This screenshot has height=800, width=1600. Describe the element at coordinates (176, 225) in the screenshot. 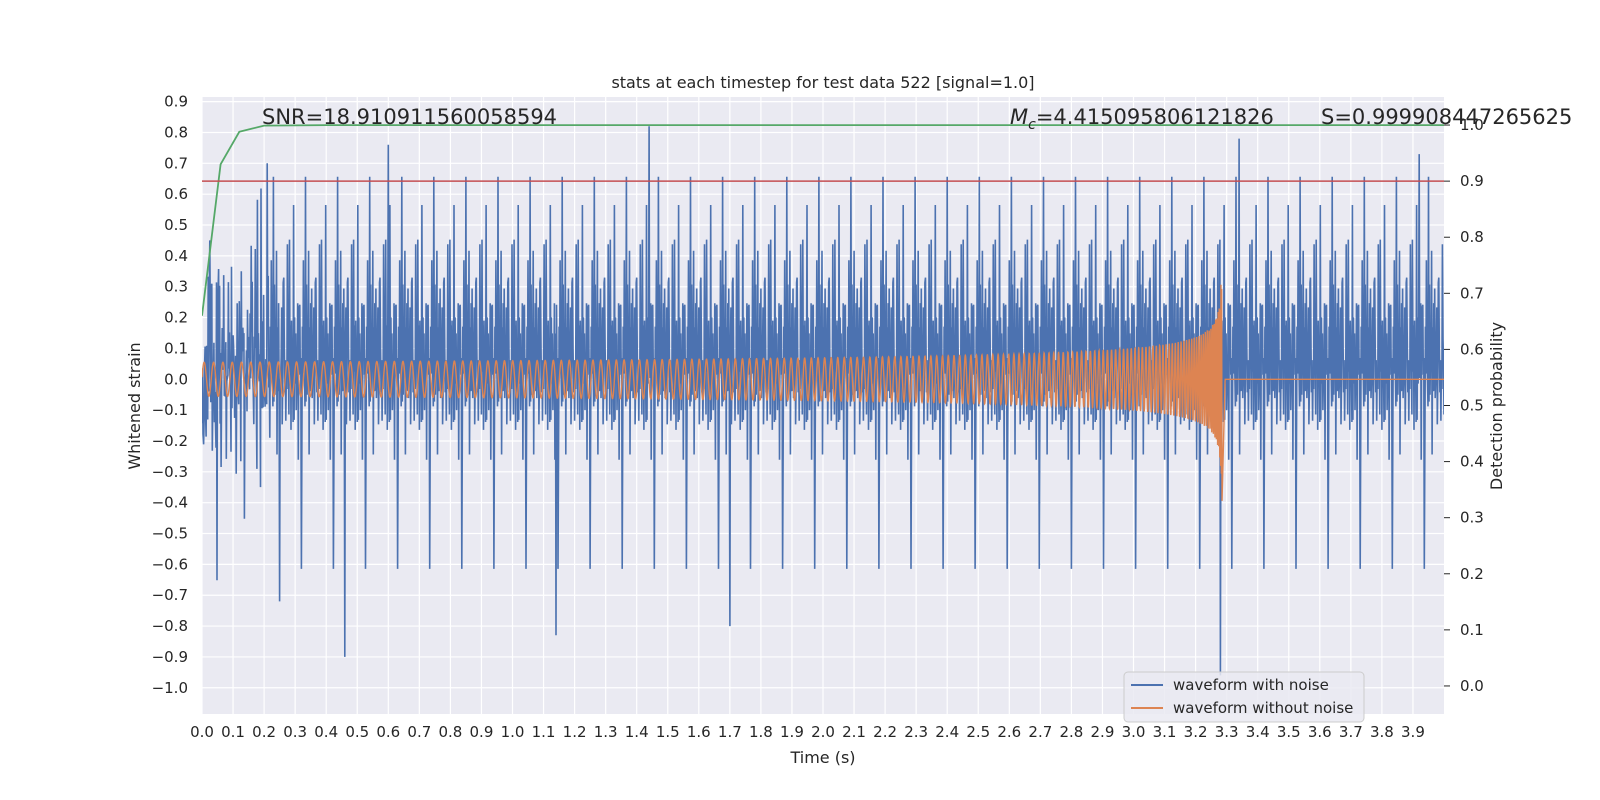

I see `y-tick-label: 0.5` at that location.